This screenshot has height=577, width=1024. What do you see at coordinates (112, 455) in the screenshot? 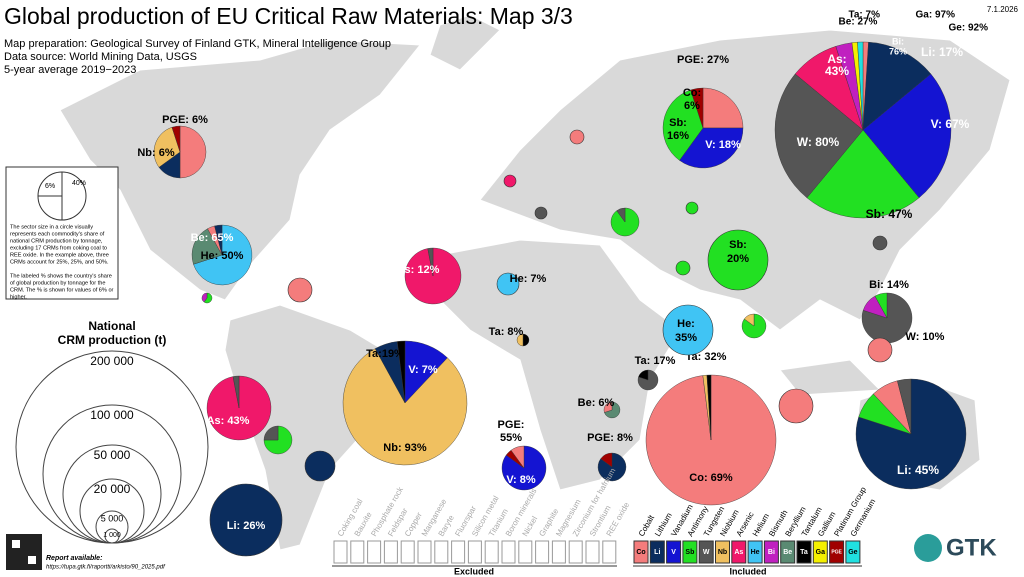
I see `size-label: 50 000` at bounding box center [112, 455].